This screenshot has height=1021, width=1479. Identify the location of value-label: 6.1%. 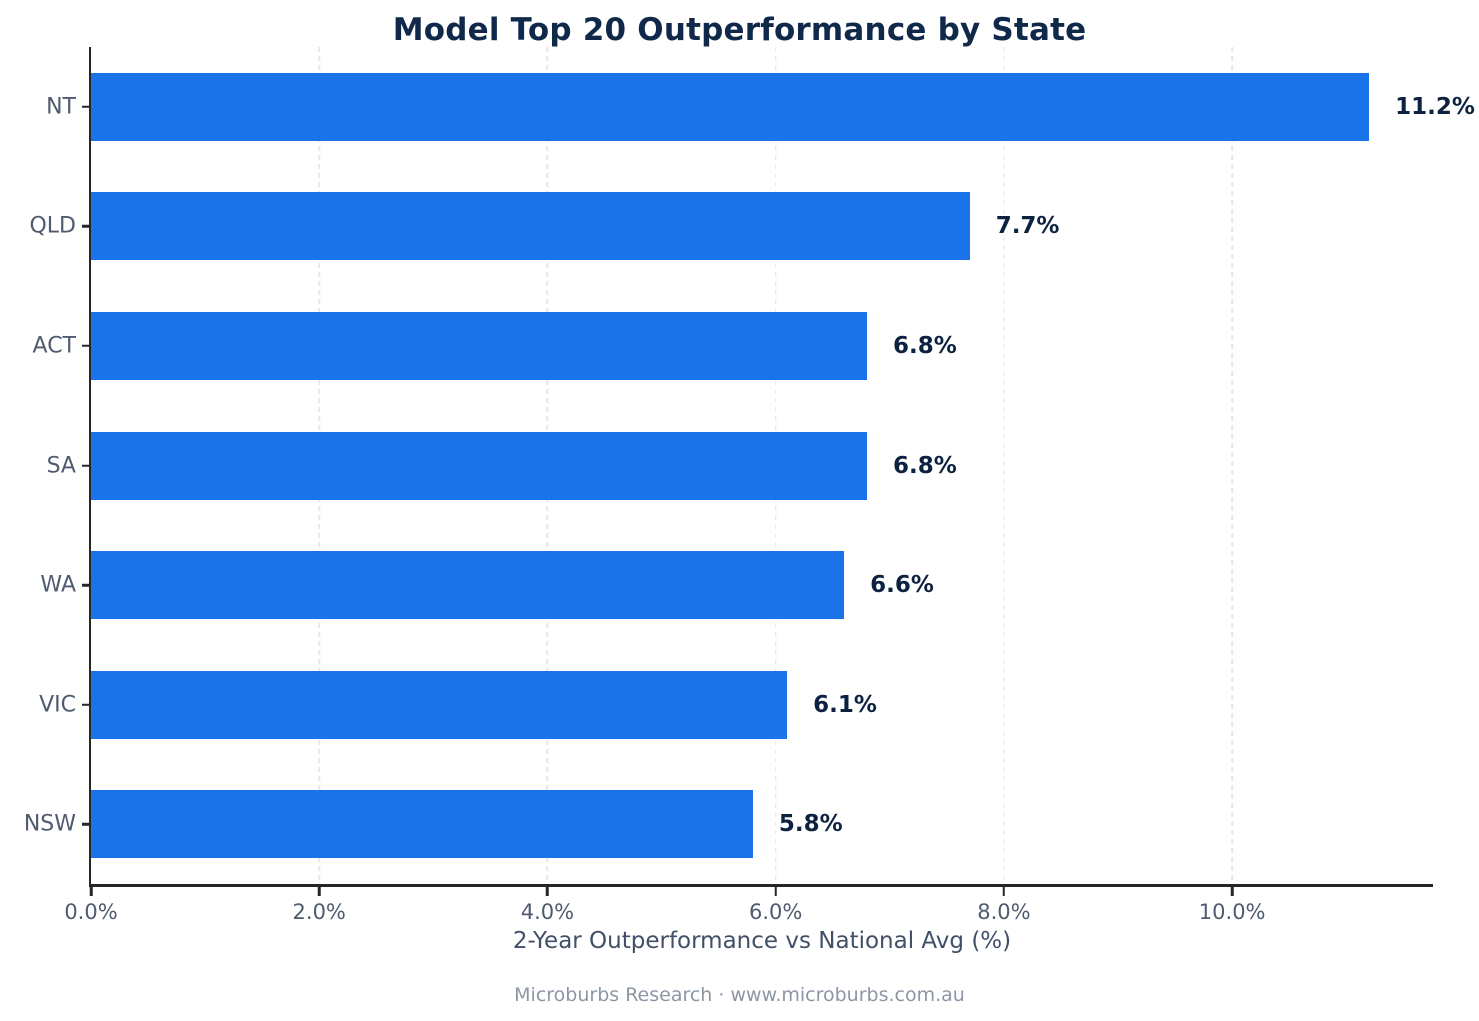
(845, 704).